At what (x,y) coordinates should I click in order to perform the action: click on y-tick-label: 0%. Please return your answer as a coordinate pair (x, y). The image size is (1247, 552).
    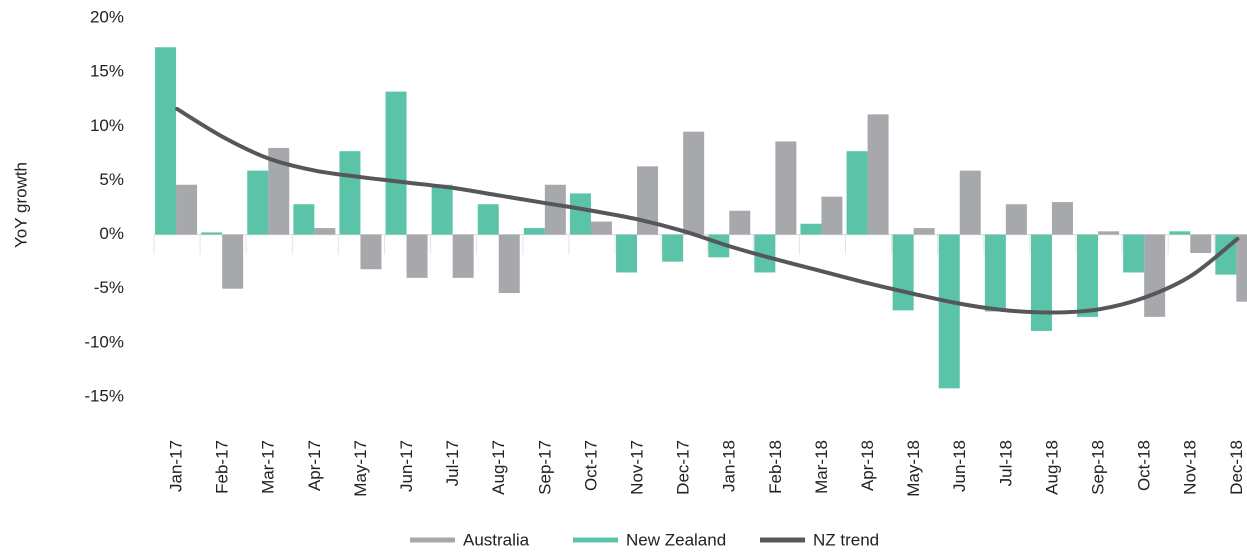
    Looking at the image, I should click on (111, 233).